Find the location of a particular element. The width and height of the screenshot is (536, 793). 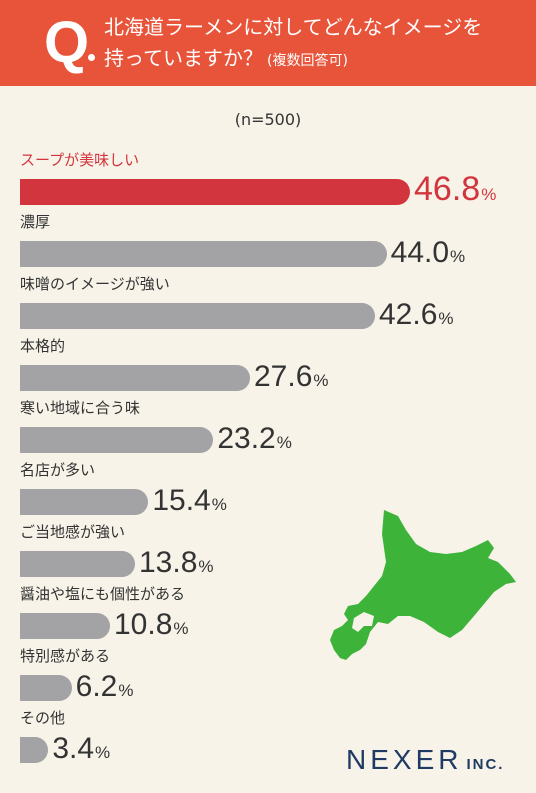

value-label: 3.4% is located at coordinates (81, 749).